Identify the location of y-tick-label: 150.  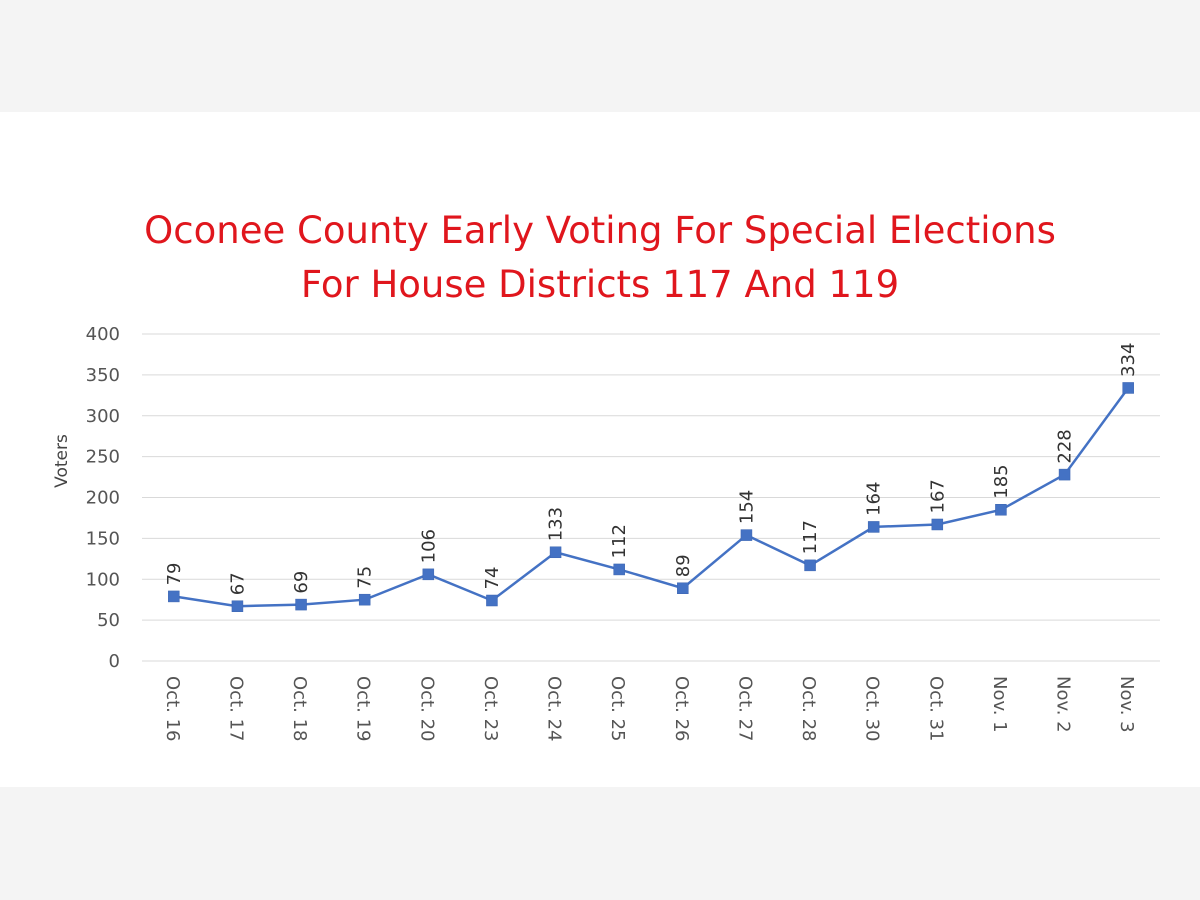
(103, 538).